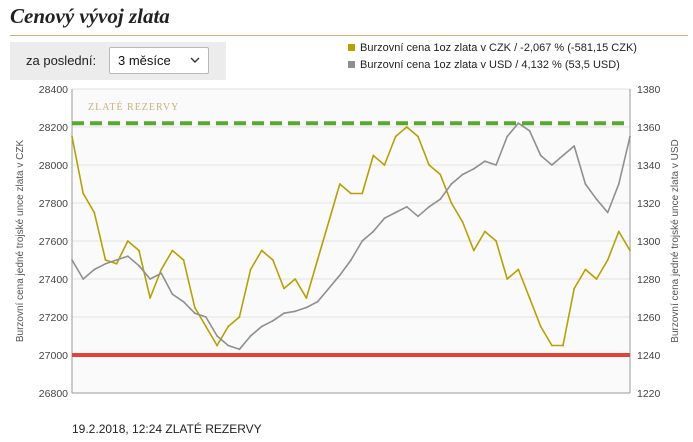 The width and height of the screenshot is (693, 442). What do you see at coordinates (53, 204) in the screenshot?
I see `y-left-tick-label: 27800` at bounding box center [53, 204].